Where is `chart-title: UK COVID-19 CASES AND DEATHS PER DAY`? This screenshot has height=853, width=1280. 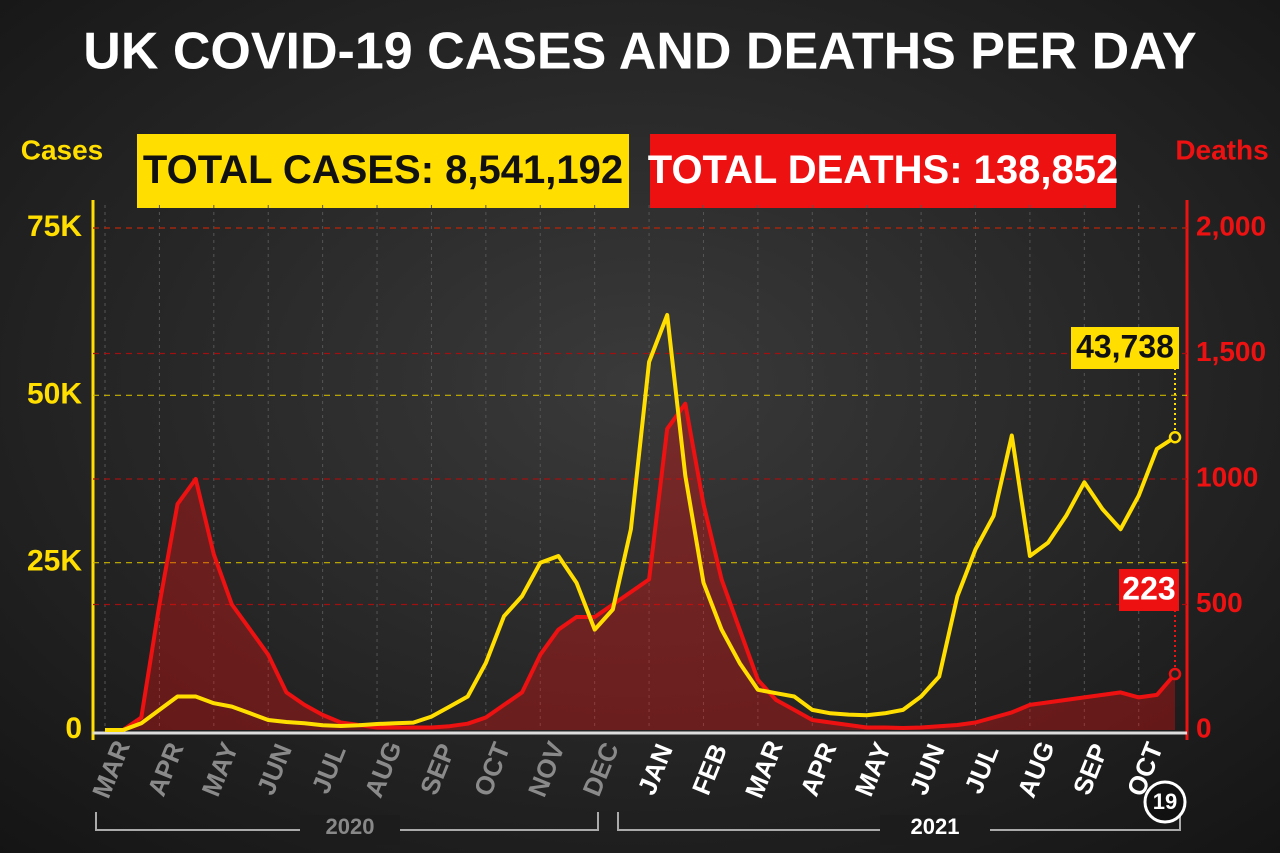
chart-title: UK COVID-19 CASES AND DEATHS PER DAY is located at coordinates (639, 52).